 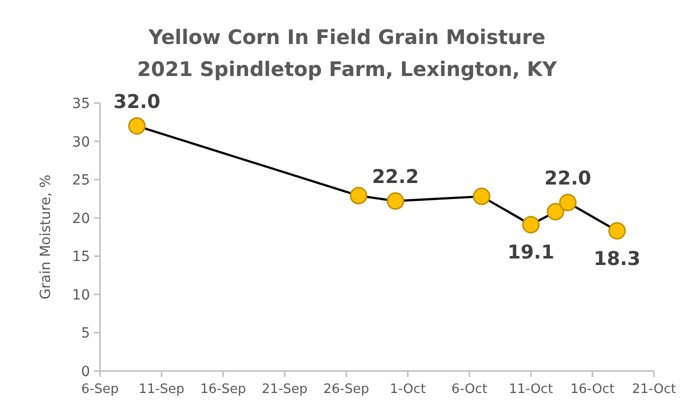 I want to click on x-tick-label: 1-Oct, so click(x=408, y=389).